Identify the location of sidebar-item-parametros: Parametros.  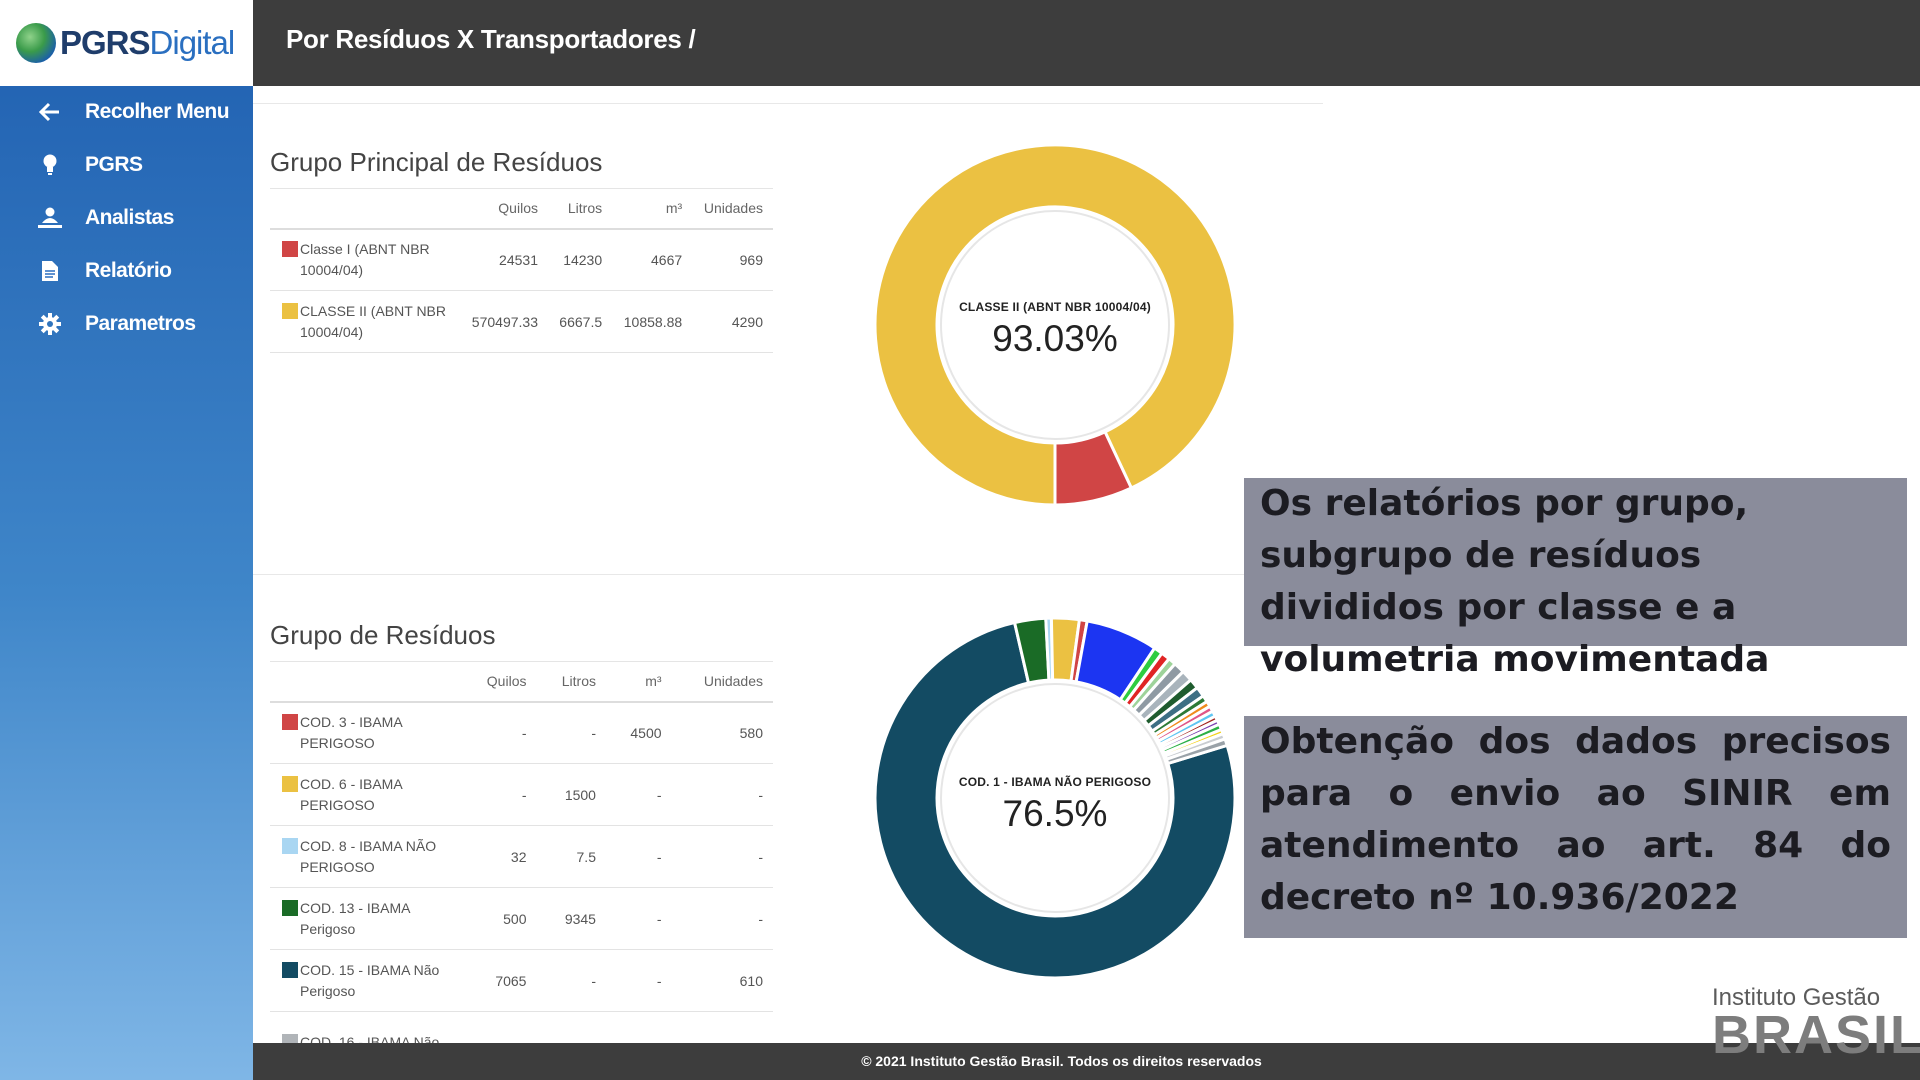
(126, 324).